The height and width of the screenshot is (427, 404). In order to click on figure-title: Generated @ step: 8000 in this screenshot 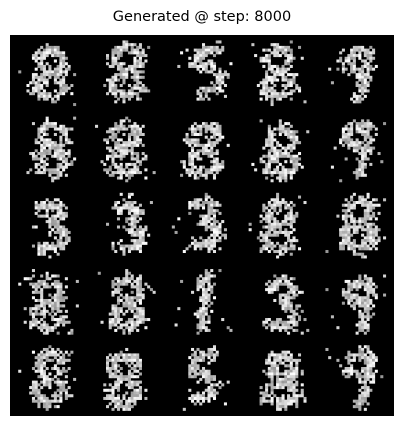, I will do `click(202, 17)`.